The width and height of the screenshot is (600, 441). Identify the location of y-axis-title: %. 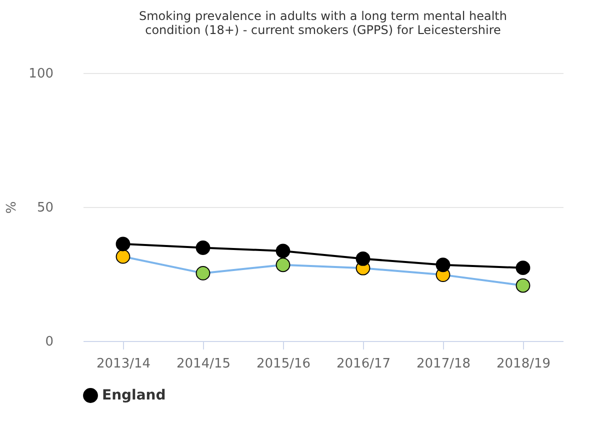
(12, 207).